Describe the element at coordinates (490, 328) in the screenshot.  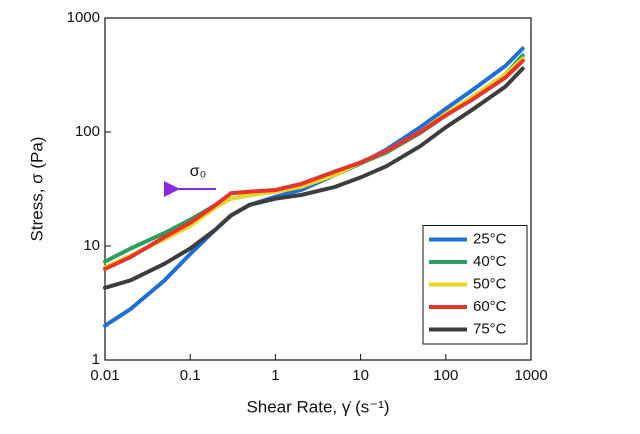
I see `legend-label: 75°C` at that location.